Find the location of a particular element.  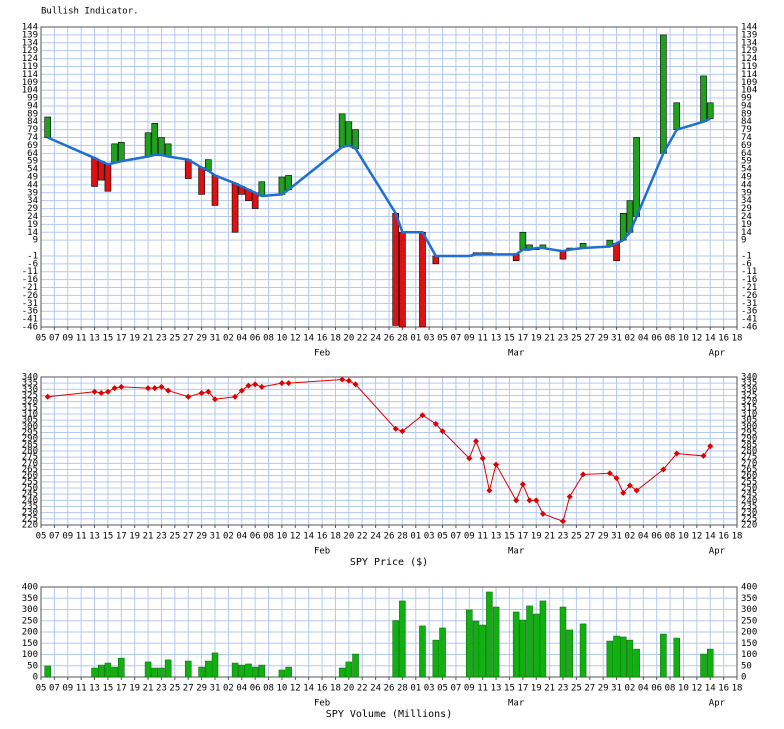

y-tick-label: 265 is located at coordinates (30, 470).